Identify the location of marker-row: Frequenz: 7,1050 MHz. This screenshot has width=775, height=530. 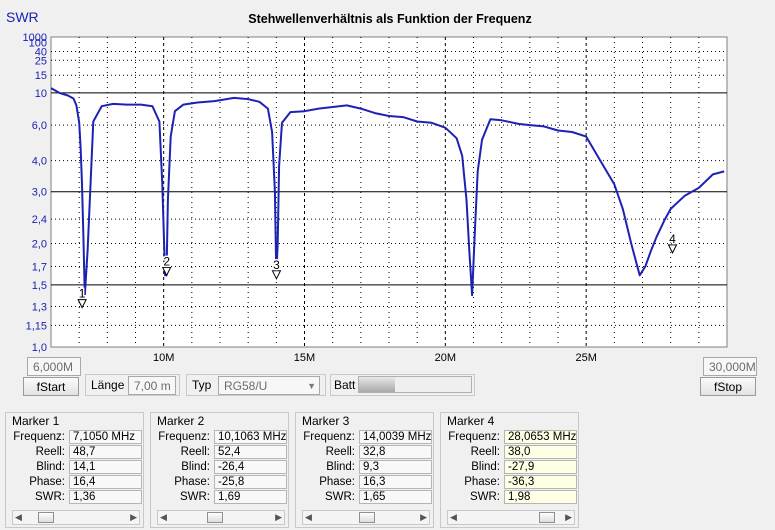
(75, 437).